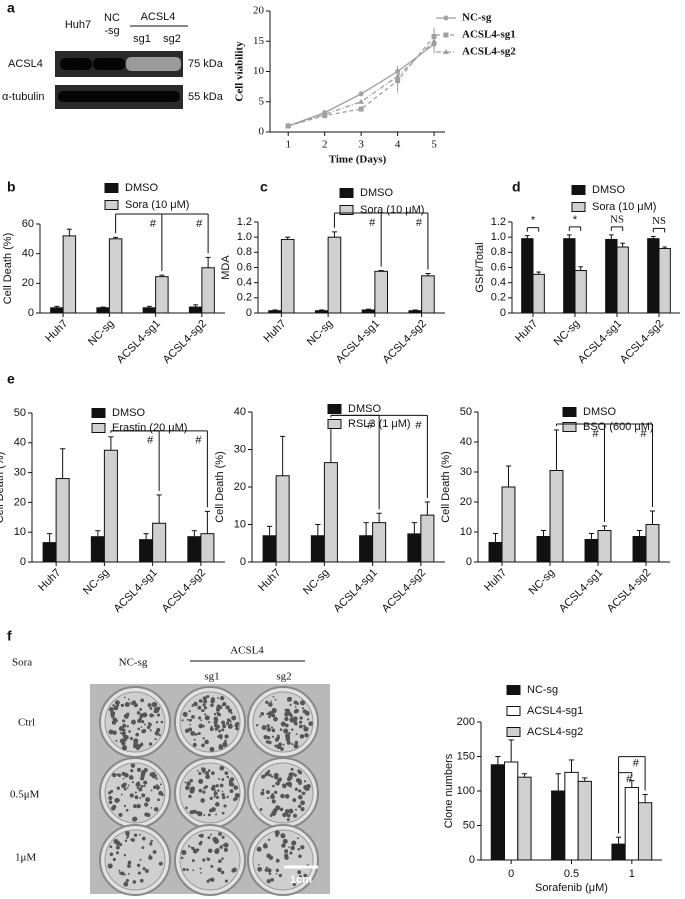 This screenshot has width=685, height=899. I want to click on x-tick-label: 0.5, so click(571, 874).